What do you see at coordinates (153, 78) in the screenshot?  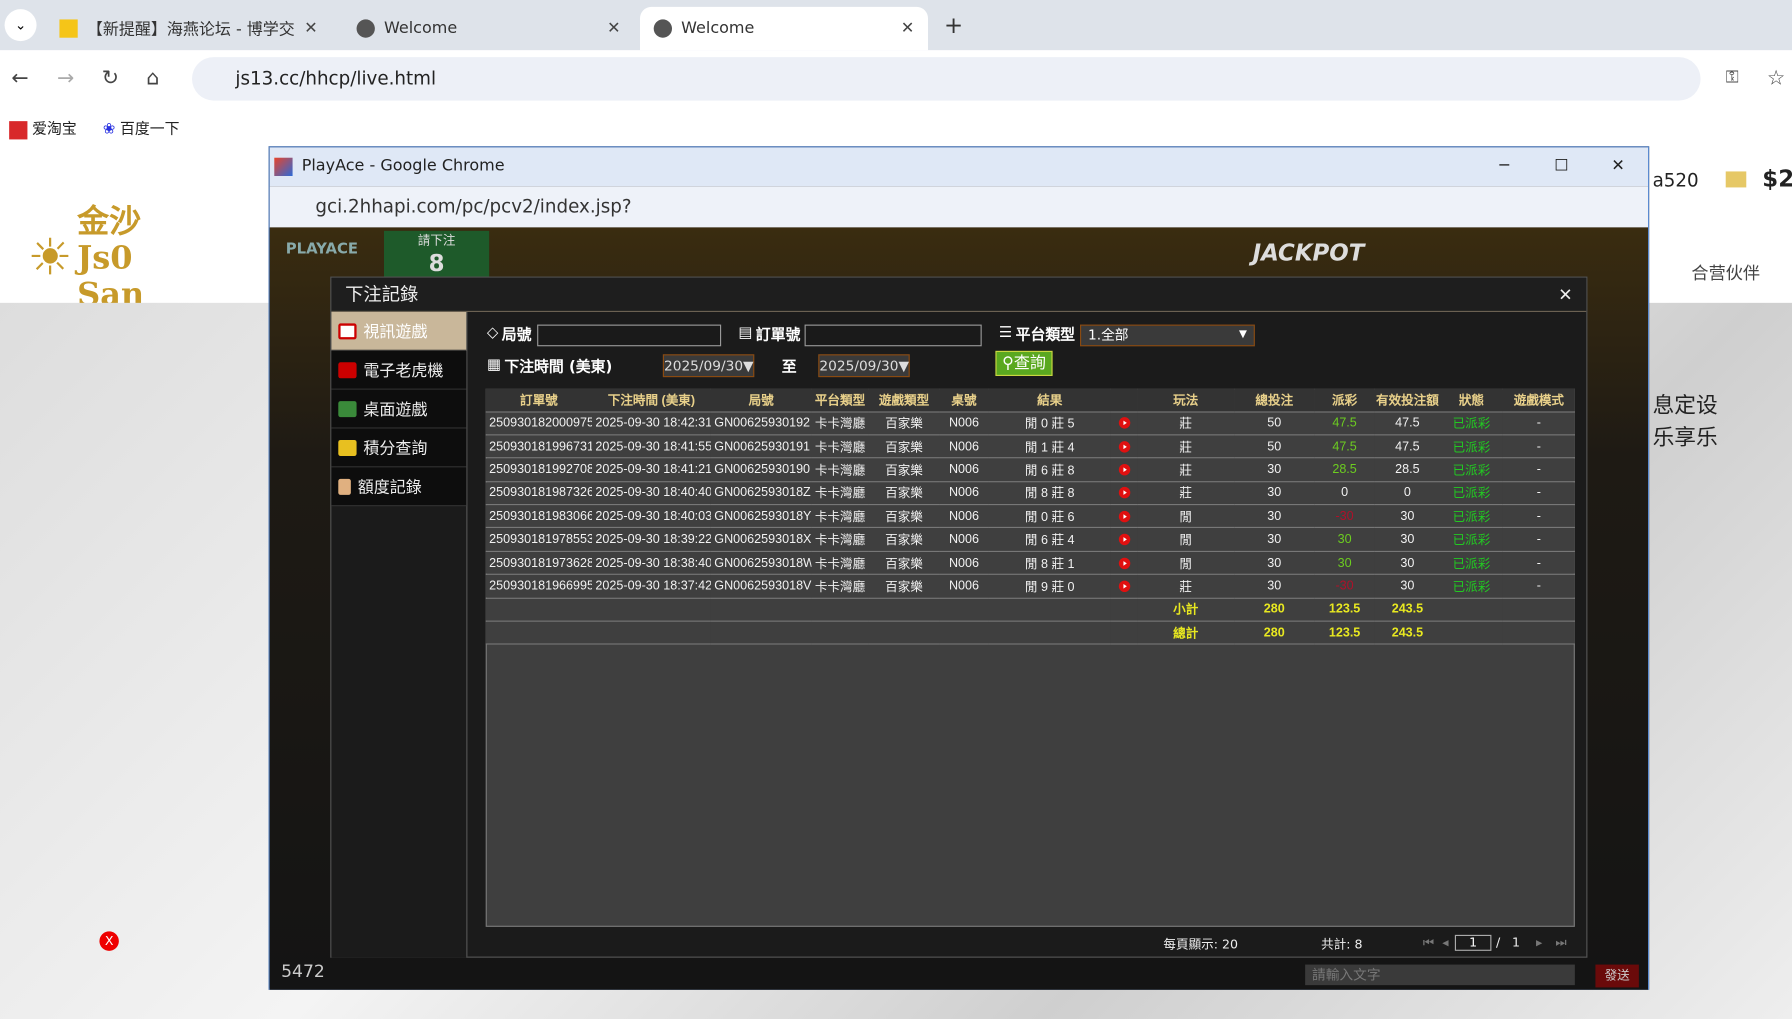 I see `home-icon: ⌂` at bounding box center [153, 78].